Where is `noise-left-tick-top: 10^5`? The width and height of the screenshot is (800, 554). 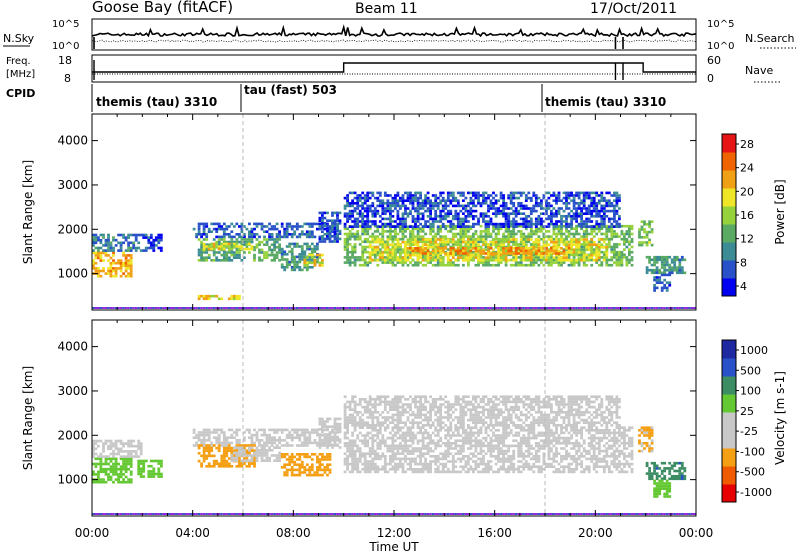 noise-left-tick-top: 10^5 is located at coordinates (65, 24).